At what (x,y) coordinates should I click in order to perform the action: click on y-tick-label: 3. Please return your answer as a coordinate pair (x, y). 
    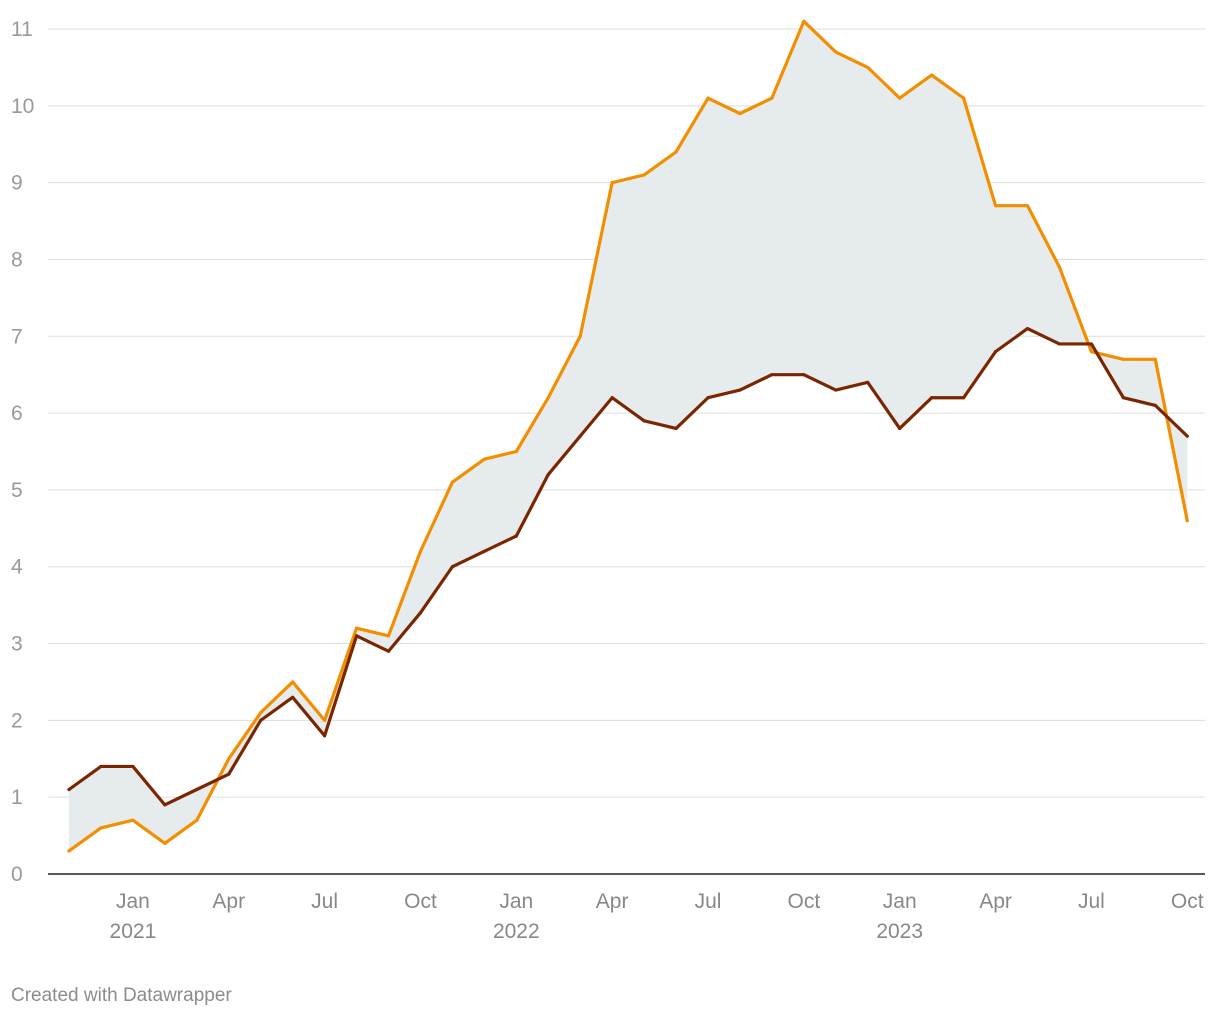
    Looking at the image, I should click on (17, 644).